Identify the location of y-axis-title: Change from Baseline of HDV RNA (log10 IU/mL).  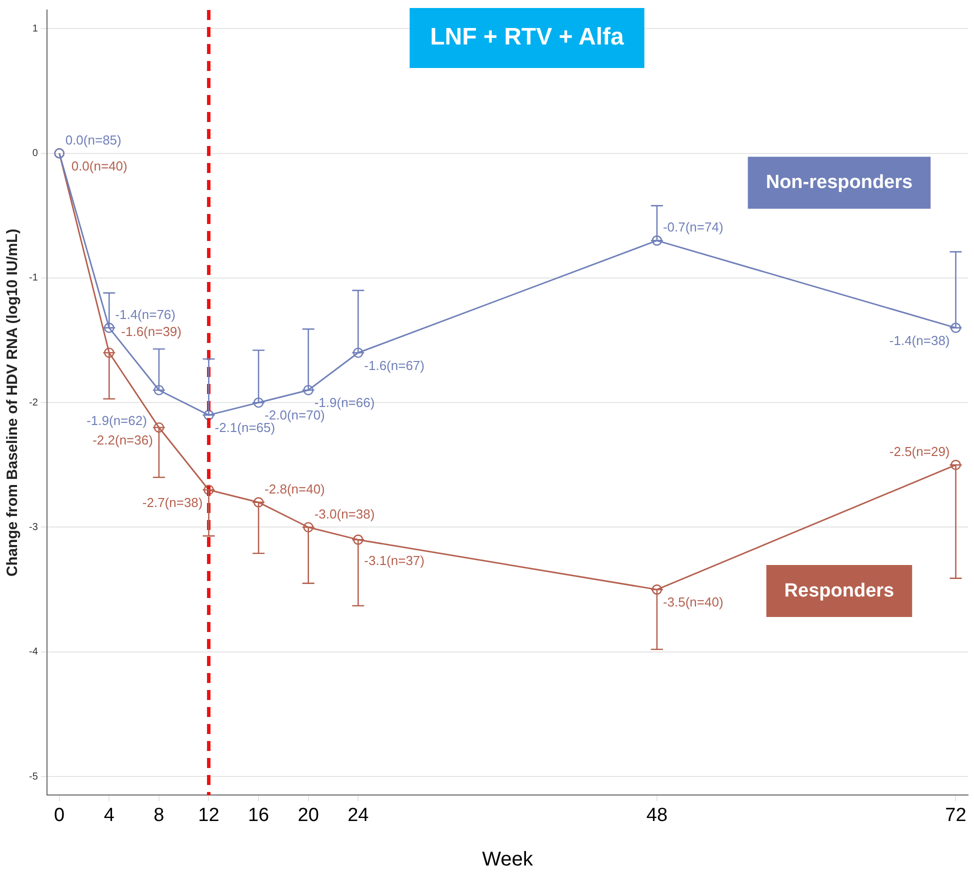
(13, 402).